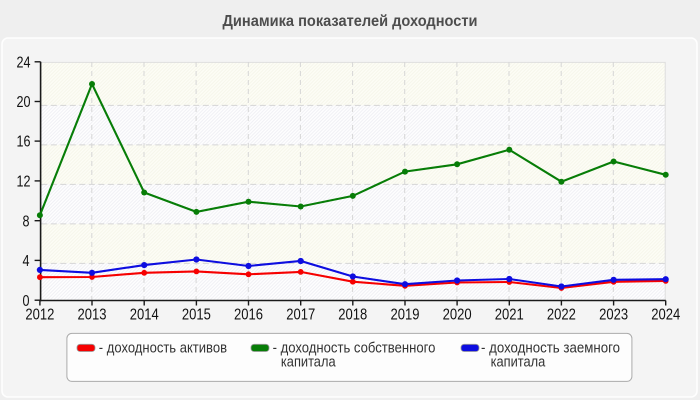 The height and width of the screenshot is (400, 700). I want to click on svg-text: 8, so click(26, 221).